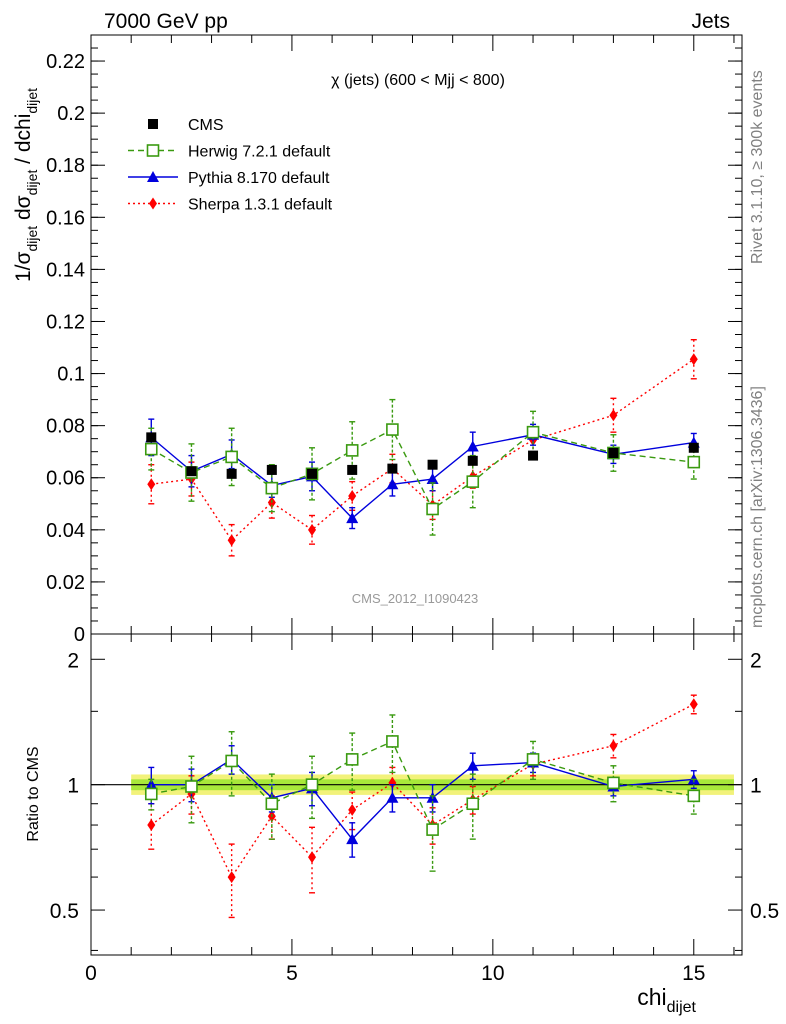 The width and height of the screenshot is (786, 1024). Describe the element at coordinates (418, 80) in the screenshot. I see `main-title: χ (jets) (600 < Mjj < 800)` at that location.